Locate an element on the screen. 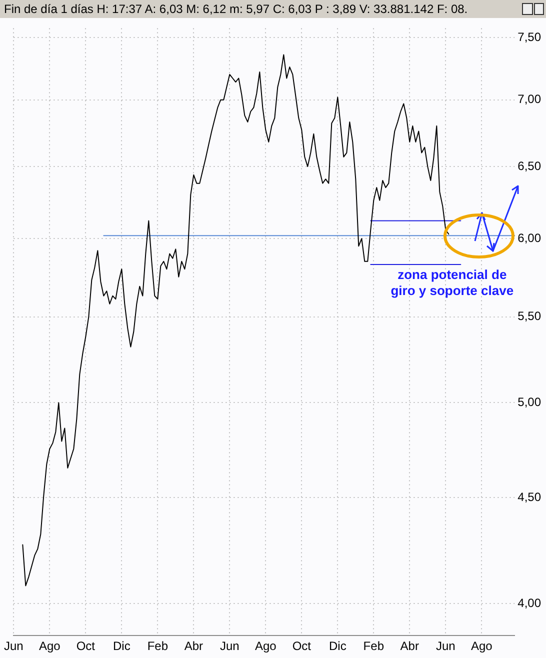 The height and width of the screenshot is (658, 546). chart-title: Fin de día 1 días H: 17:37 A: 6,03 M: 6,12 m: 5,97 C: 6,03 P : 3,89 V: 33.881.142 F: 08. is located at coordinates (236, 9).